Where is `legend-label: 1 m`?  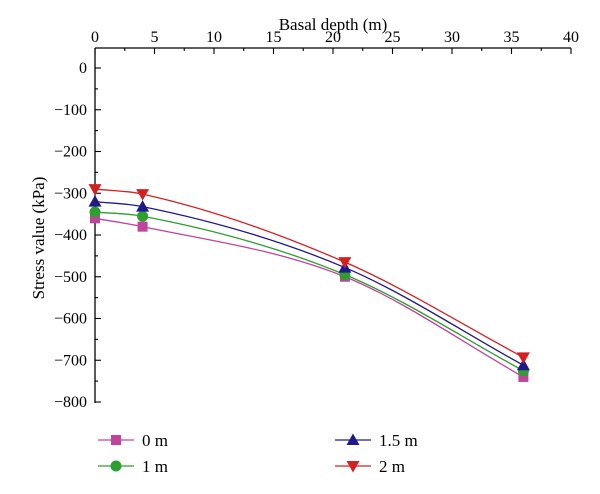
legend-label: 1 m is located at coordinates (155, 466).